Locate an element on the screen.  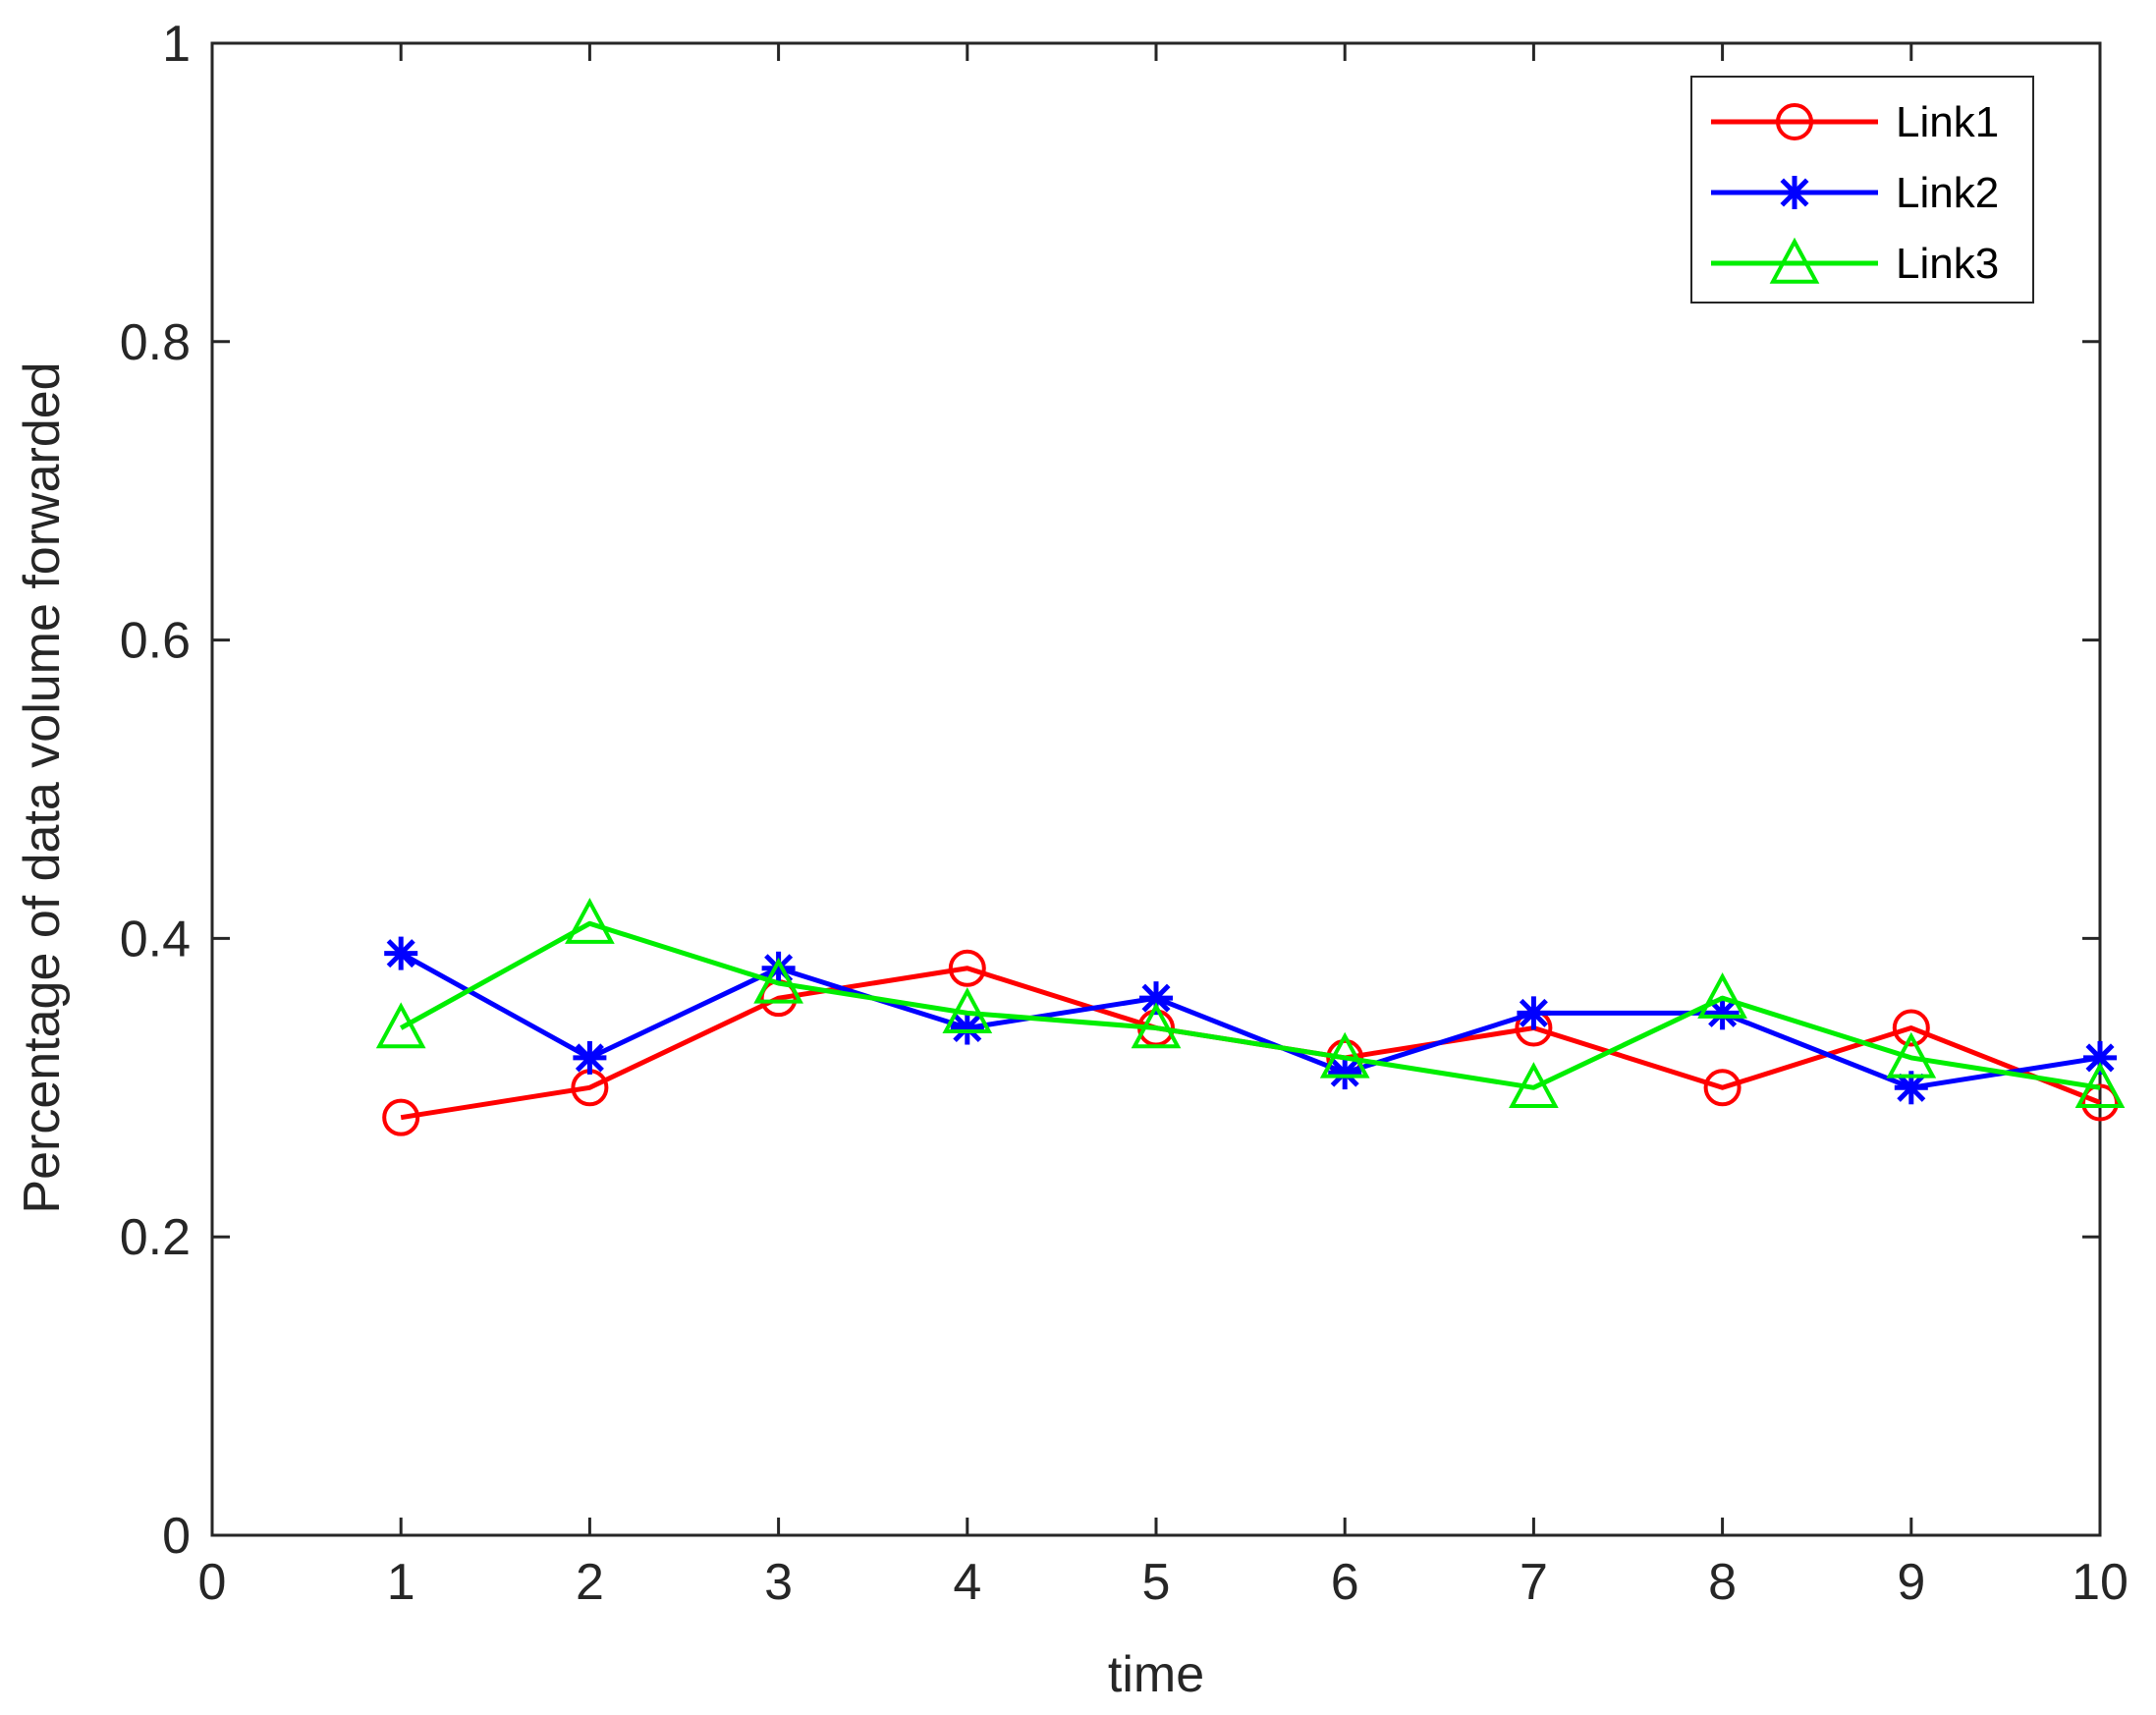
legend-label: Link1 is located at coordinates (1948, 122).